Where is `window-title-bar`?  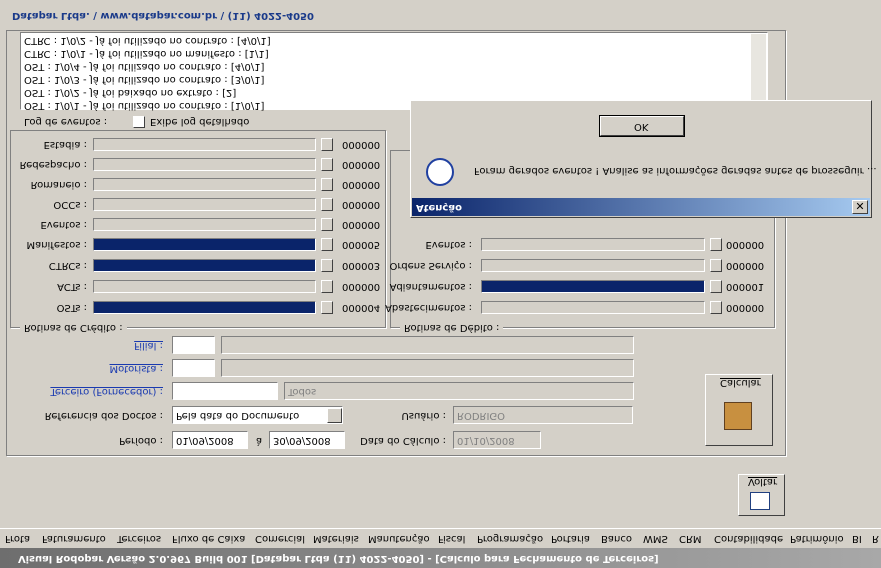
window-title-bar is located at coordinates (440, 558).